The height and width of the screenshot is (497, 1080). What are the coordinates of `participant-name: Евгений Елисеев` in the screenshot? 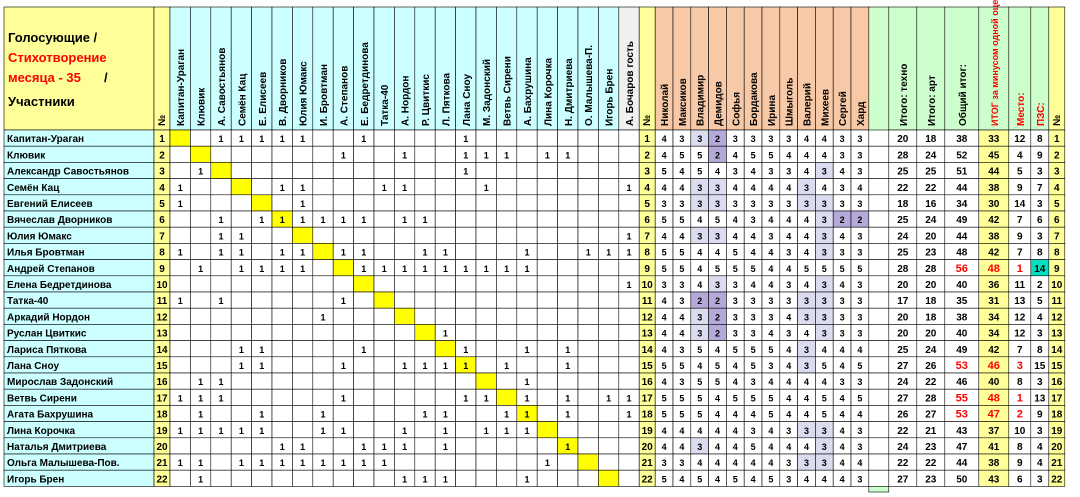 It's located at (50, 204).